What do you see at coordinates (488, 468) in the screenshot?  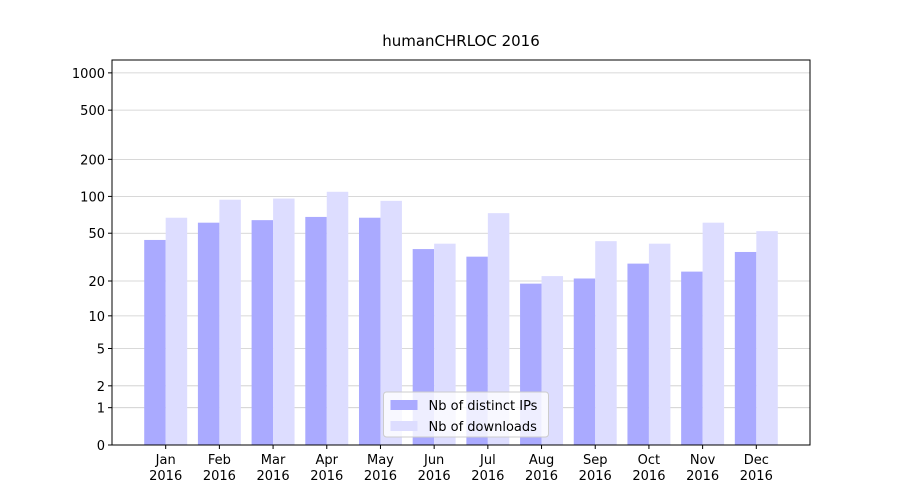 I see `x-tick-label: Jul 2016` at bounding box center [488, 468].